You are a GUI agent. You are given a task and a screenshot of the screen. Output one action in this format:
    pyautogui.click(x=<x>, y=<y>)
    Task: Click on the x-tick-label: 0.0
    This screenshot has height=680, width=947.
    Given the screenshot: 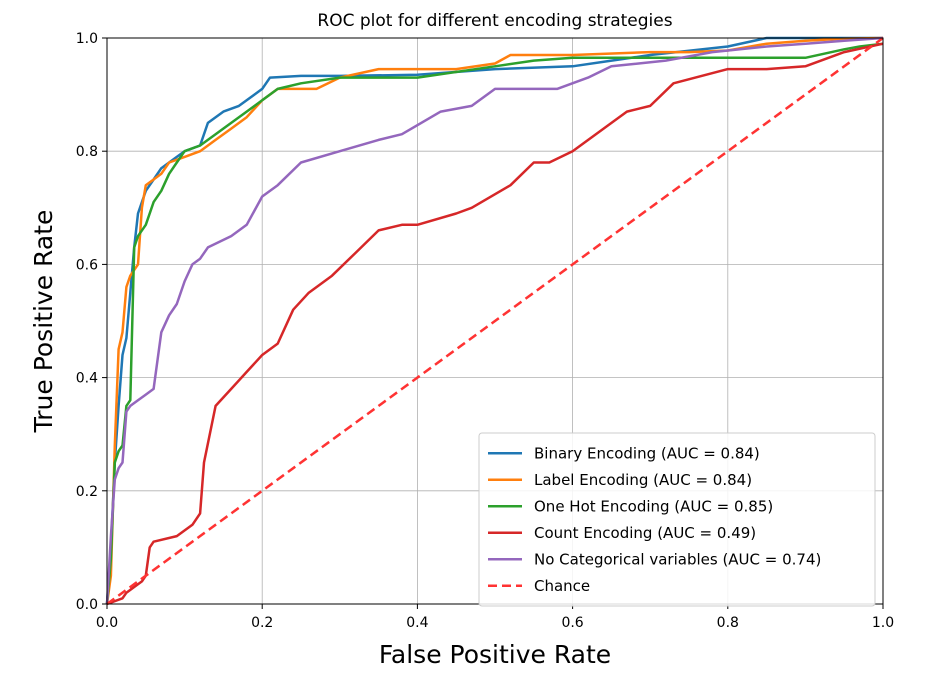 What is the action you would take?
    pyautogui.click(x=107, y=623)
    